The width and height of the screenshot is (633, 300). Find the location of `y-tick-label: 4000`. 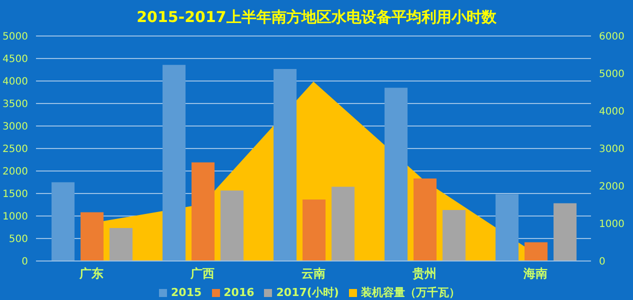

y-tick-label: 4000 is located at coordinates (15, 82).